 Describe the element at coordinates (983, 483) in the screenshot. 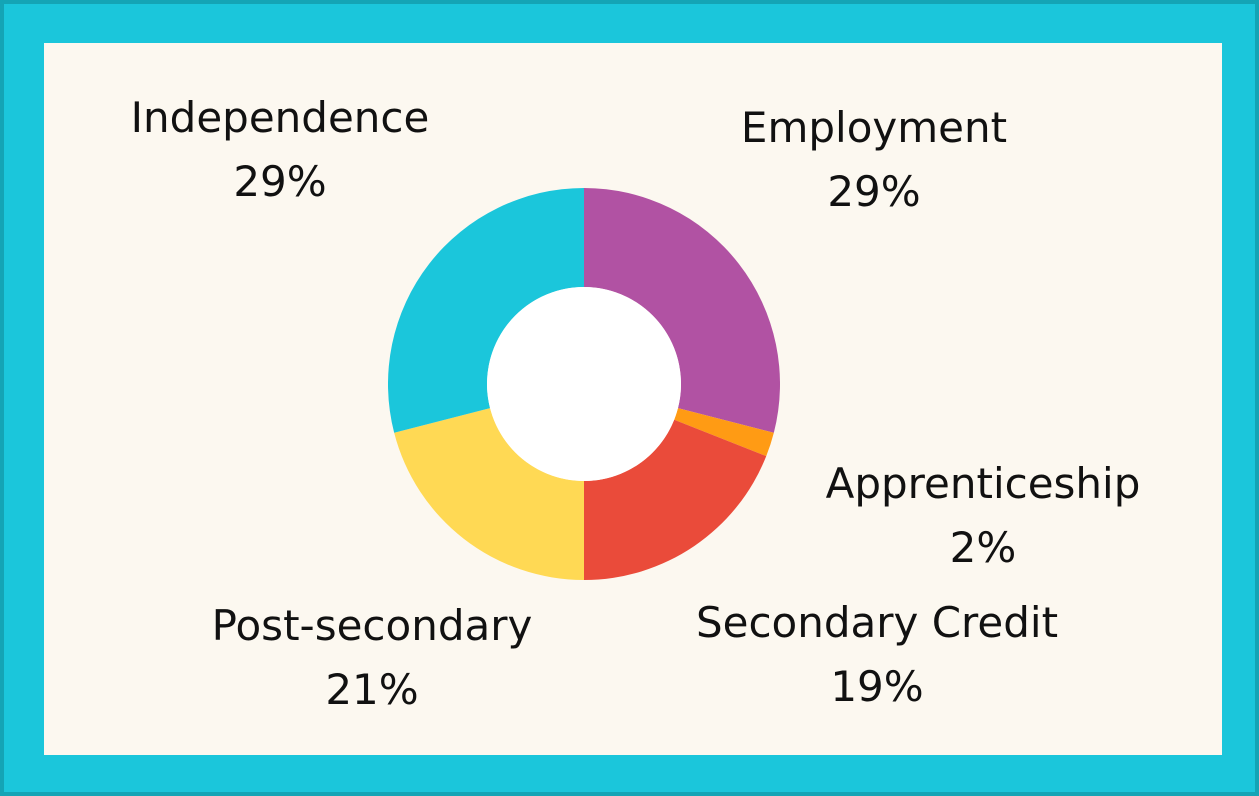

I see `label-apprenticeship-name: Apprenticeship` at that location.